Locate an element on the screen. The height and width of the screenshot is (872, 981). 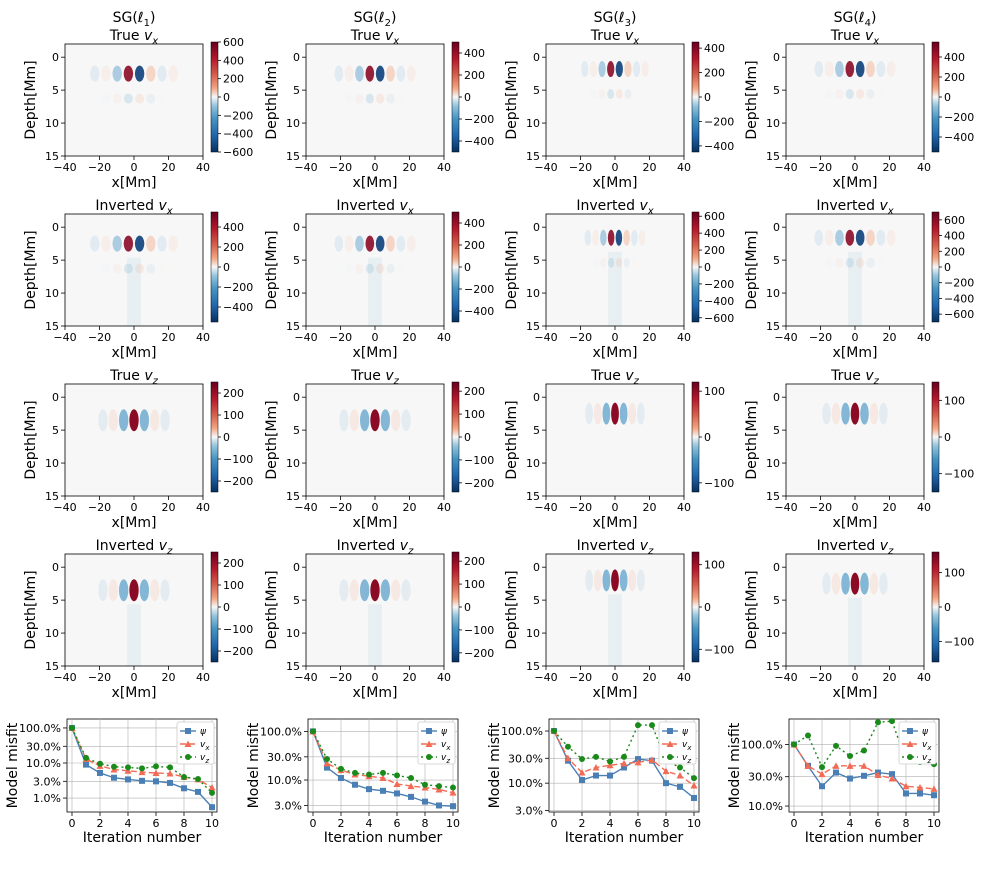
y-tick-label: 10 is located at coordinates (773, 123).